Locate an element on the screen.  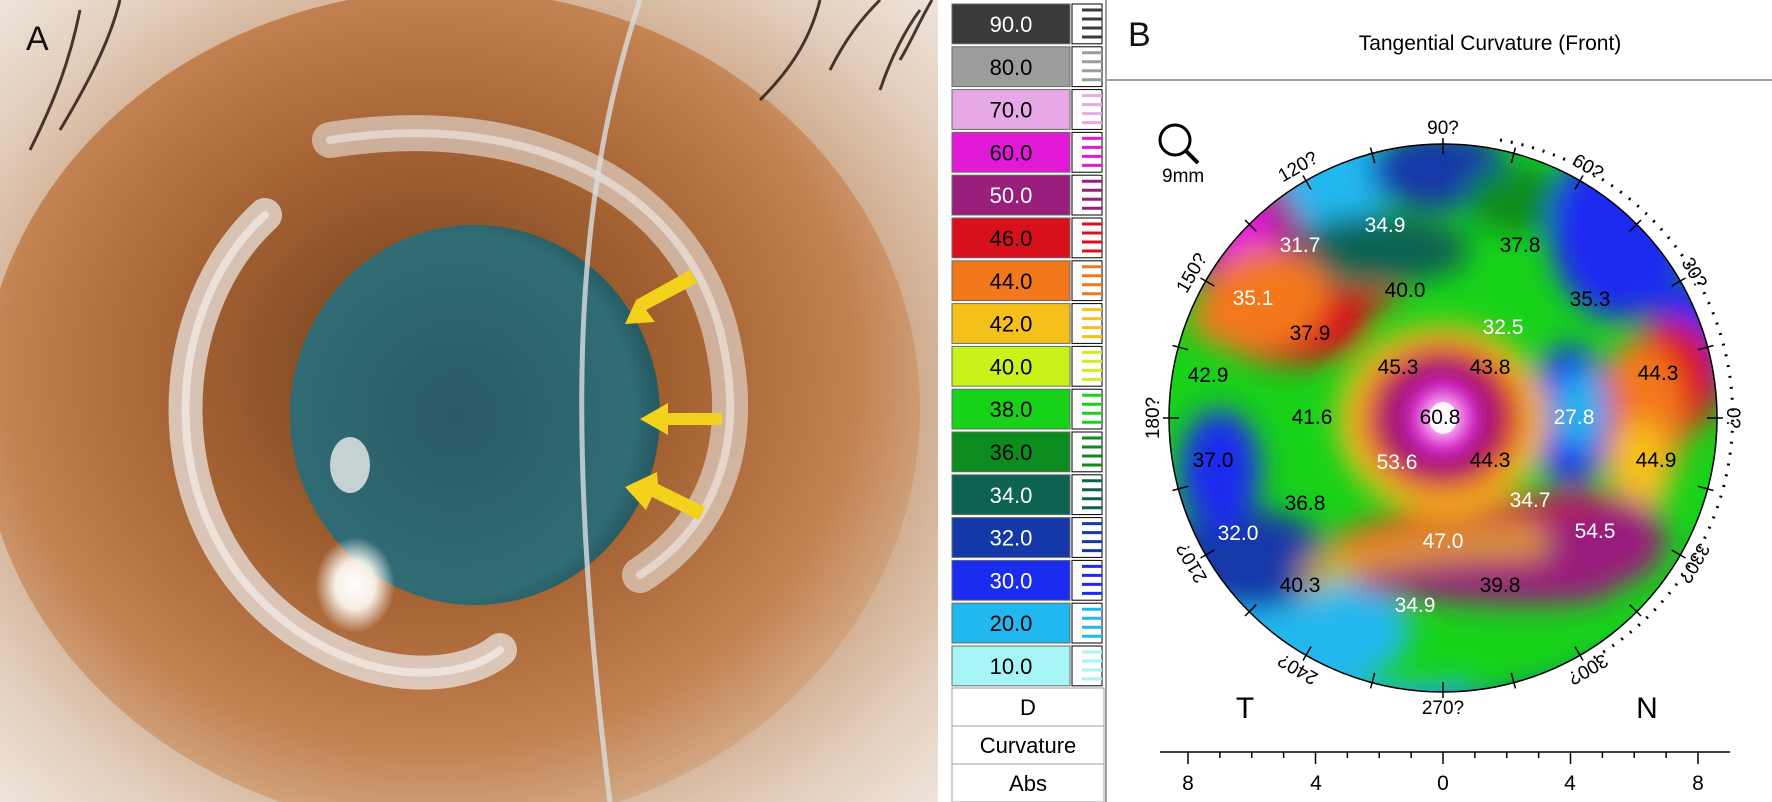
map-value: 39.8 is located at coordinates (1500, 585).